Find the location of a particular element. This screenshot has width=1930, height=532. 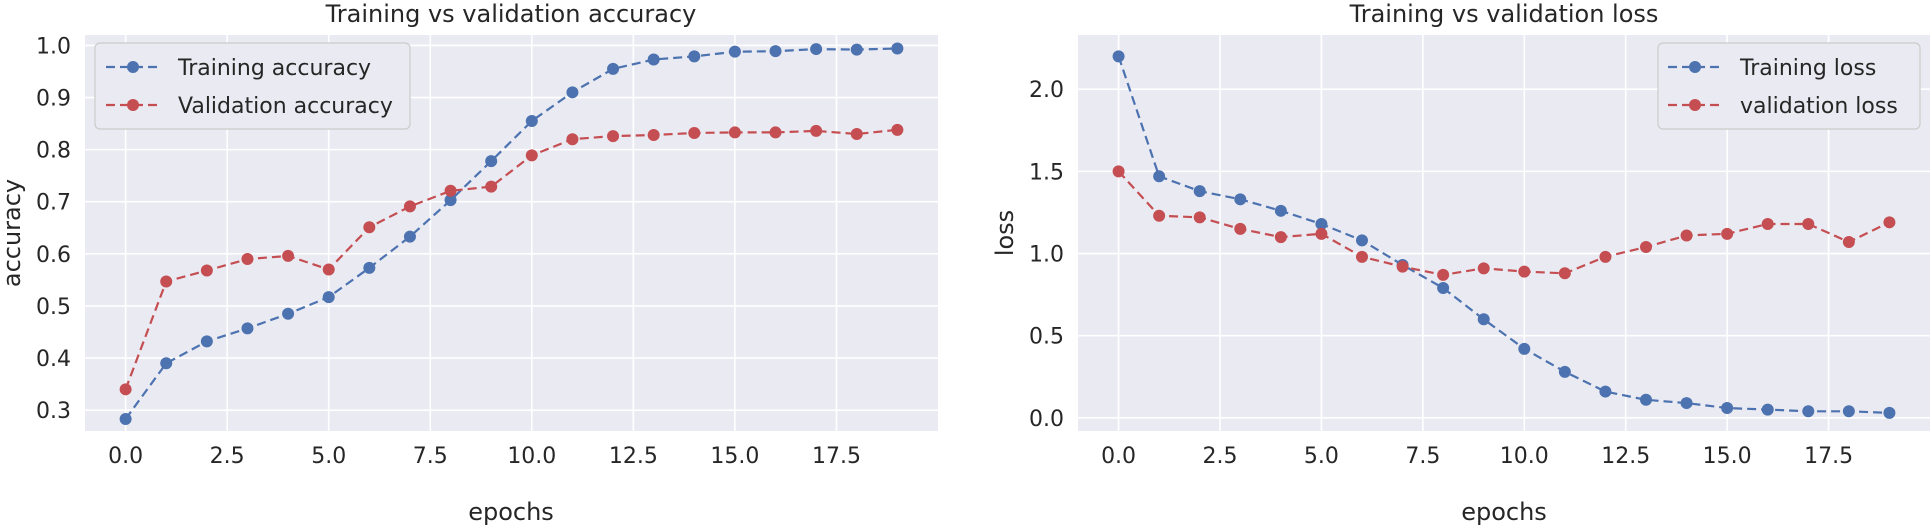

legend-label: Training loss is located at coordinates (1807, 68).